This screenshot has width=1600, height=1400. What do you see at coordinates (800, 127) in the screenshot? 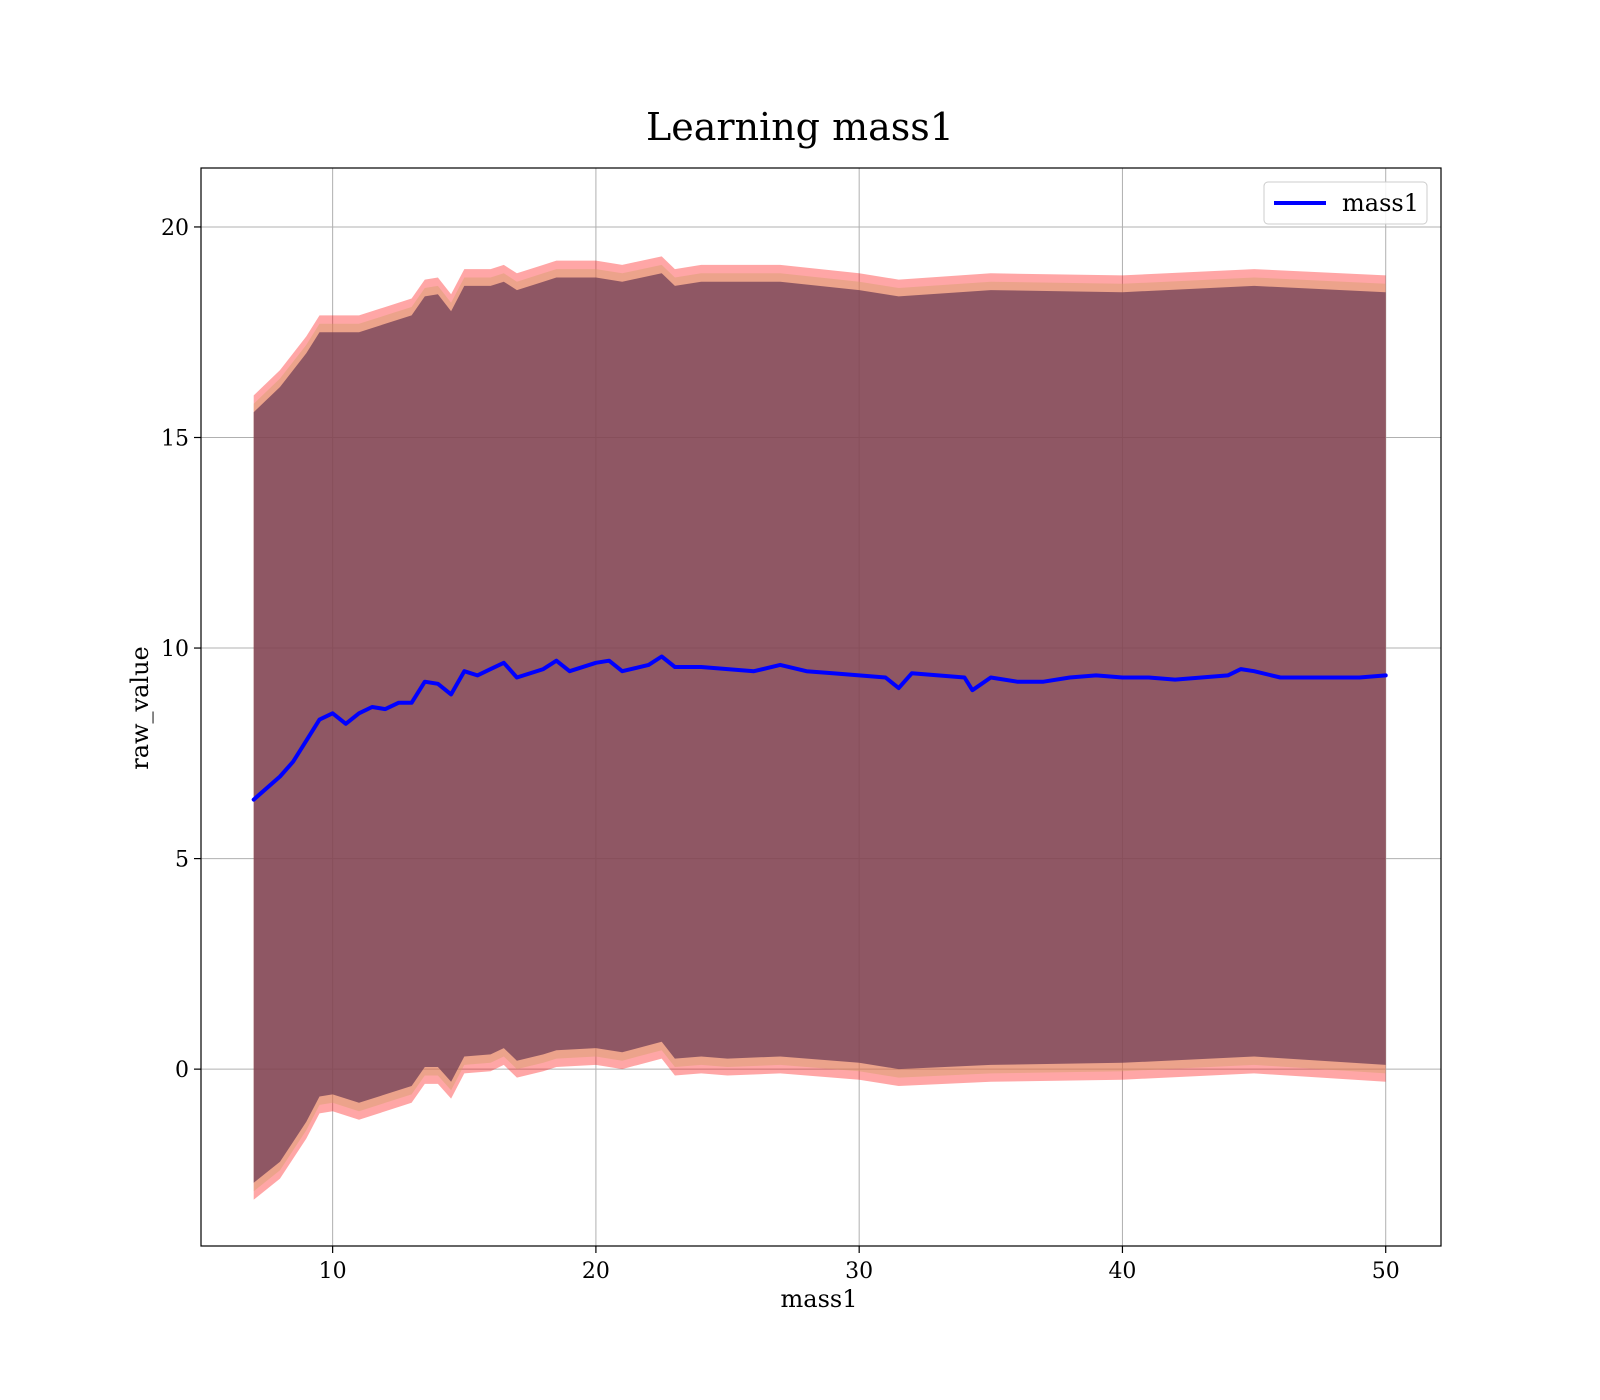
I see `chart-title: Learning mass1` at bounding box center [800, 127].